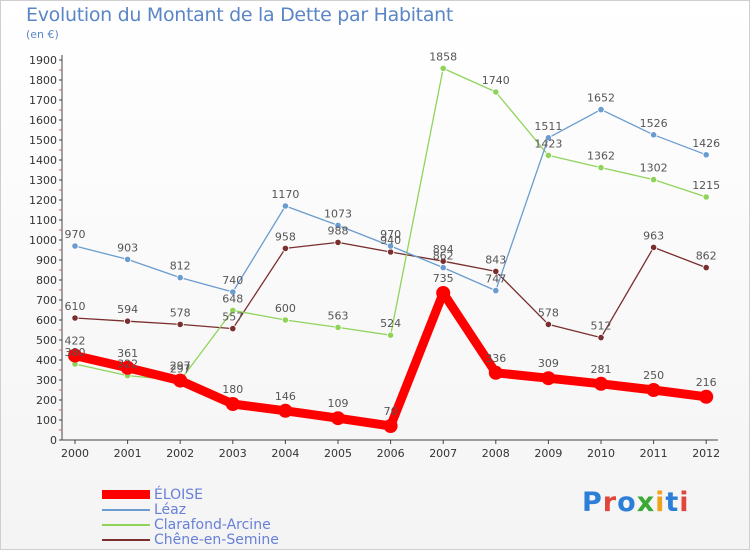 Image resolution: width=750 pixels, height=550 pixels. What do you see at coordinates (548, 363) in the screenshot?
I see `data-label-eloise: 309` at bounding box center [548, 363].